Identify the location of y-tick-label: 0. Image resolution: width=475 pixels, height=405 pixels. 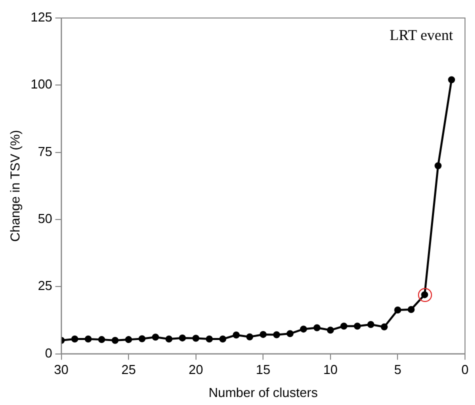
(48, 352).